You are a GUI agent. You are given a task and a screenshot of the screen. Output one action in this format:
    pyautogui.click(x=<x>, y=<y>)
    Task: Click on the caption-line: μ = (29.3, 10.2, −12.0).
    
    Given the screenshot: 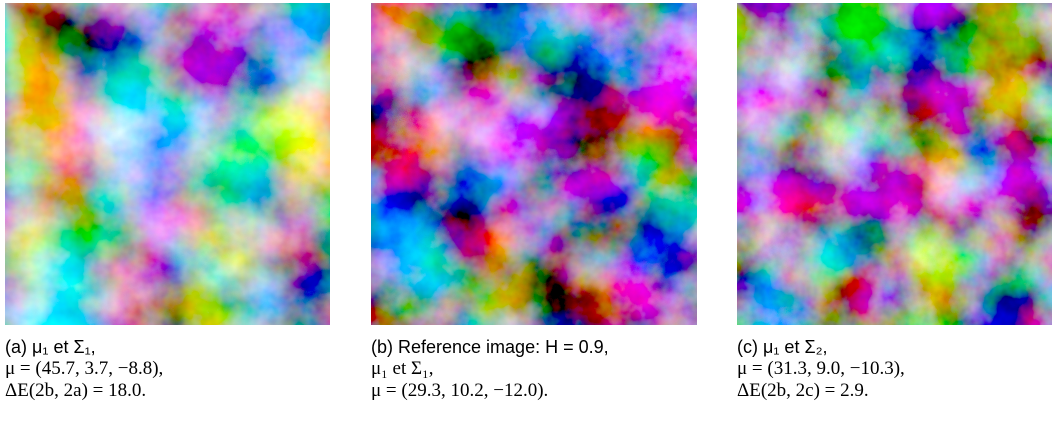 What is the action you would take?
    pyautogui.click(x=460, y=390)
    